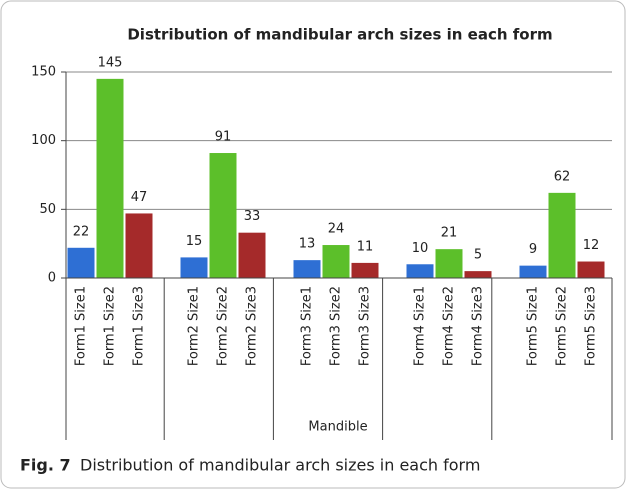 The image size is (626, 490). Describe the element at coordinates (337, 427) in the screenshot. I see `x-axis-label: Mandible` at that location.